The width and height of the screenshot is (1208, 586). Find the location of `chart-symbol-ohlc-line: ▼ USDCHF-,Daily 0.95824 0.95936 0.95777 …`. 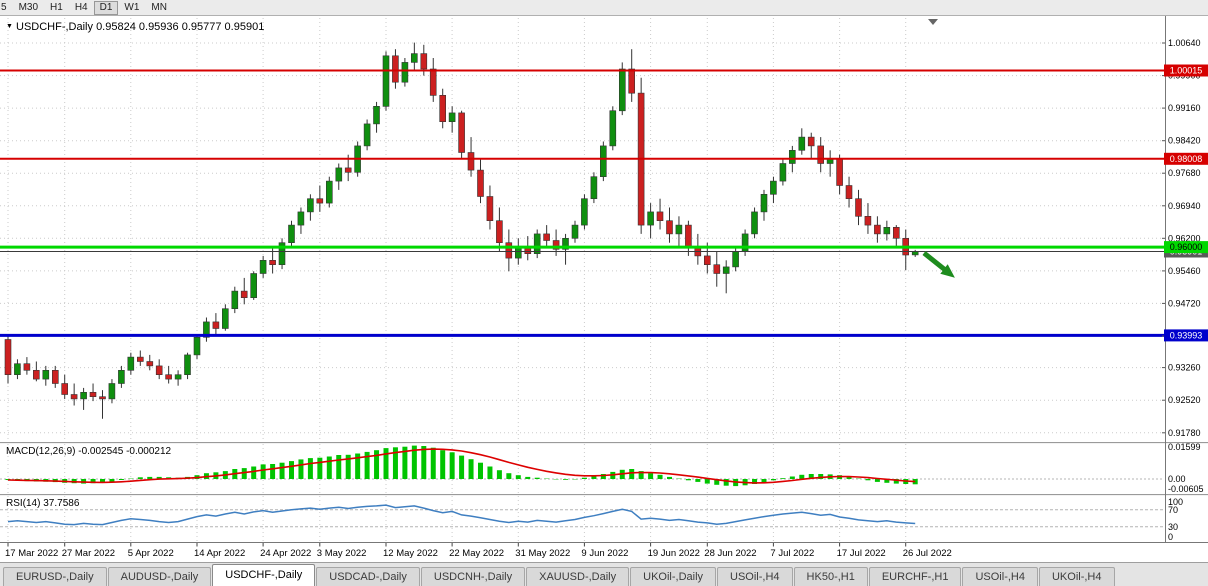

chart-symbol-ohlc-line: ▼ USDCHF-,Daily 0.95824 0.95936 0.95777 … is located at coordinates (135, 27).